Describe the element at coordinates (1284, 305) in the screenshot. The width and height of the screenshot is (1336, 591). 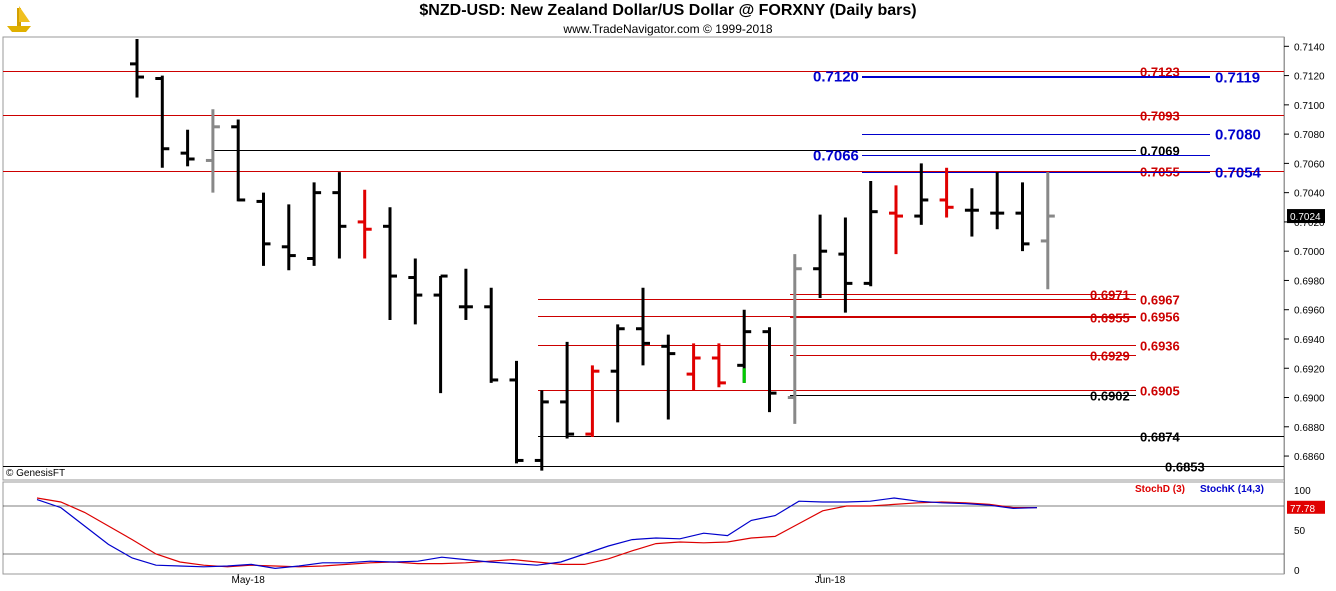
I see `axis-divider` at that location.